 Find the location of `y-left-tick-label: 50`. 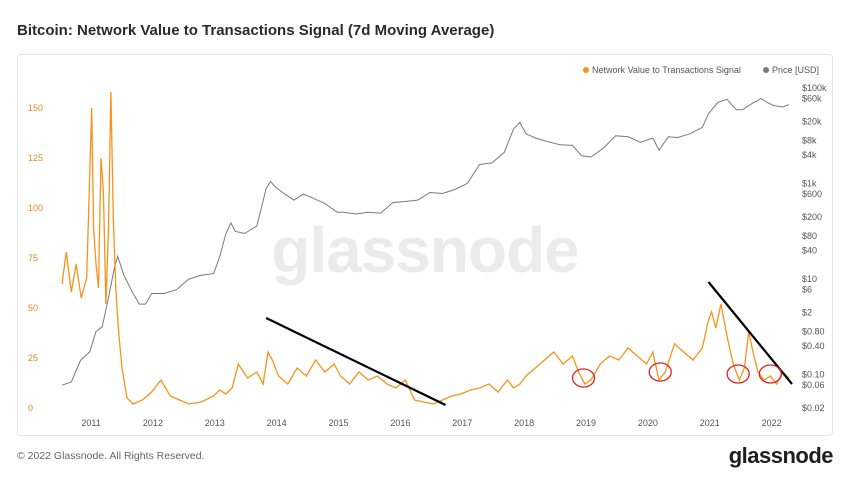

y-left-tick-label: 50 is located at coordinates (33, 308).